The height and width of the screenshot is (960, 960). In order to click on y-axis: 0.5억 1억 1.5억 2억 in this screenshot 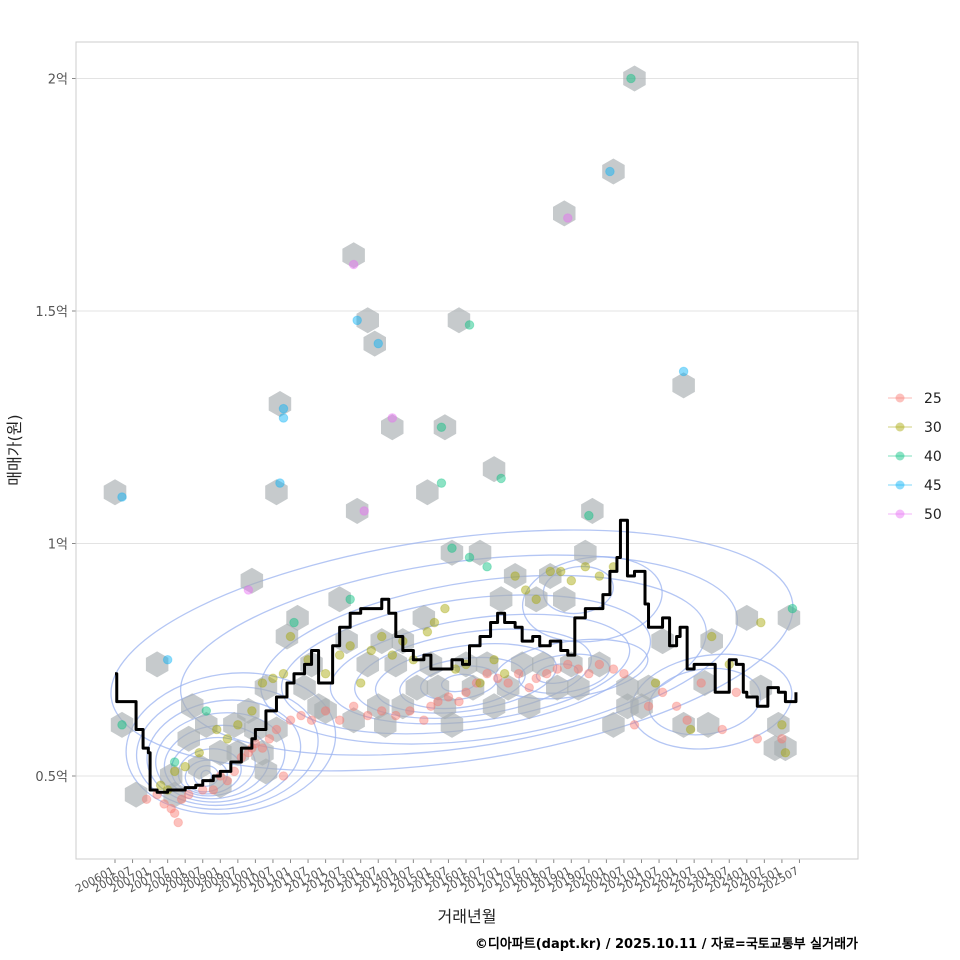, I will do `click(55, 429)`.